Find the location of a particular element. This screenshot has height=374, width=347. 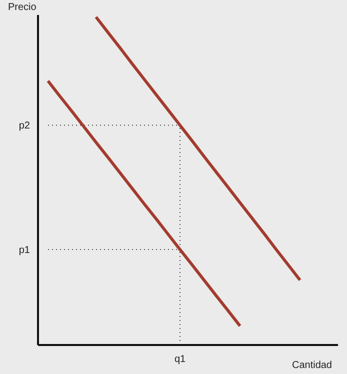

ref-line-label: p1 is located at coordinates (24, 250).